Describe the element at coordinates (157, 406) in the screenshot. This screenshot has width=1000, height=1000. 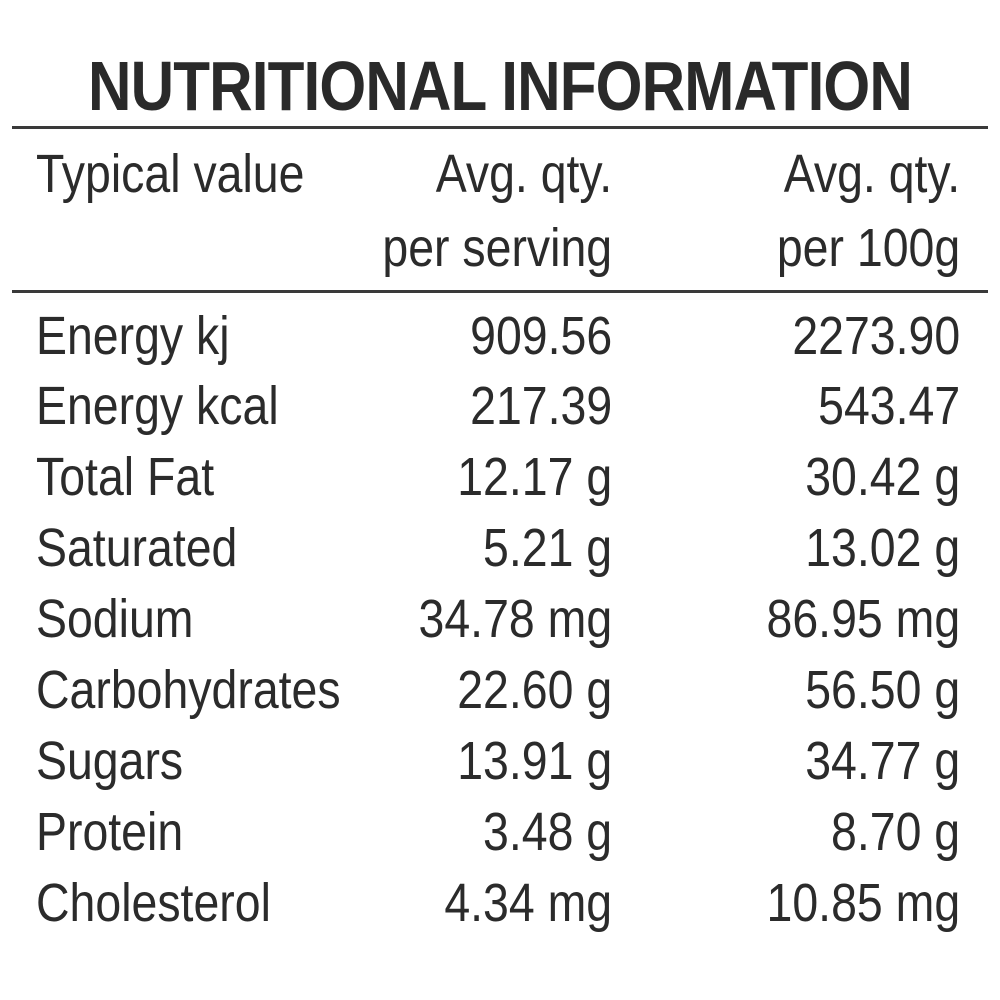
I see `nutrient-label: Energy kcal` at that location.